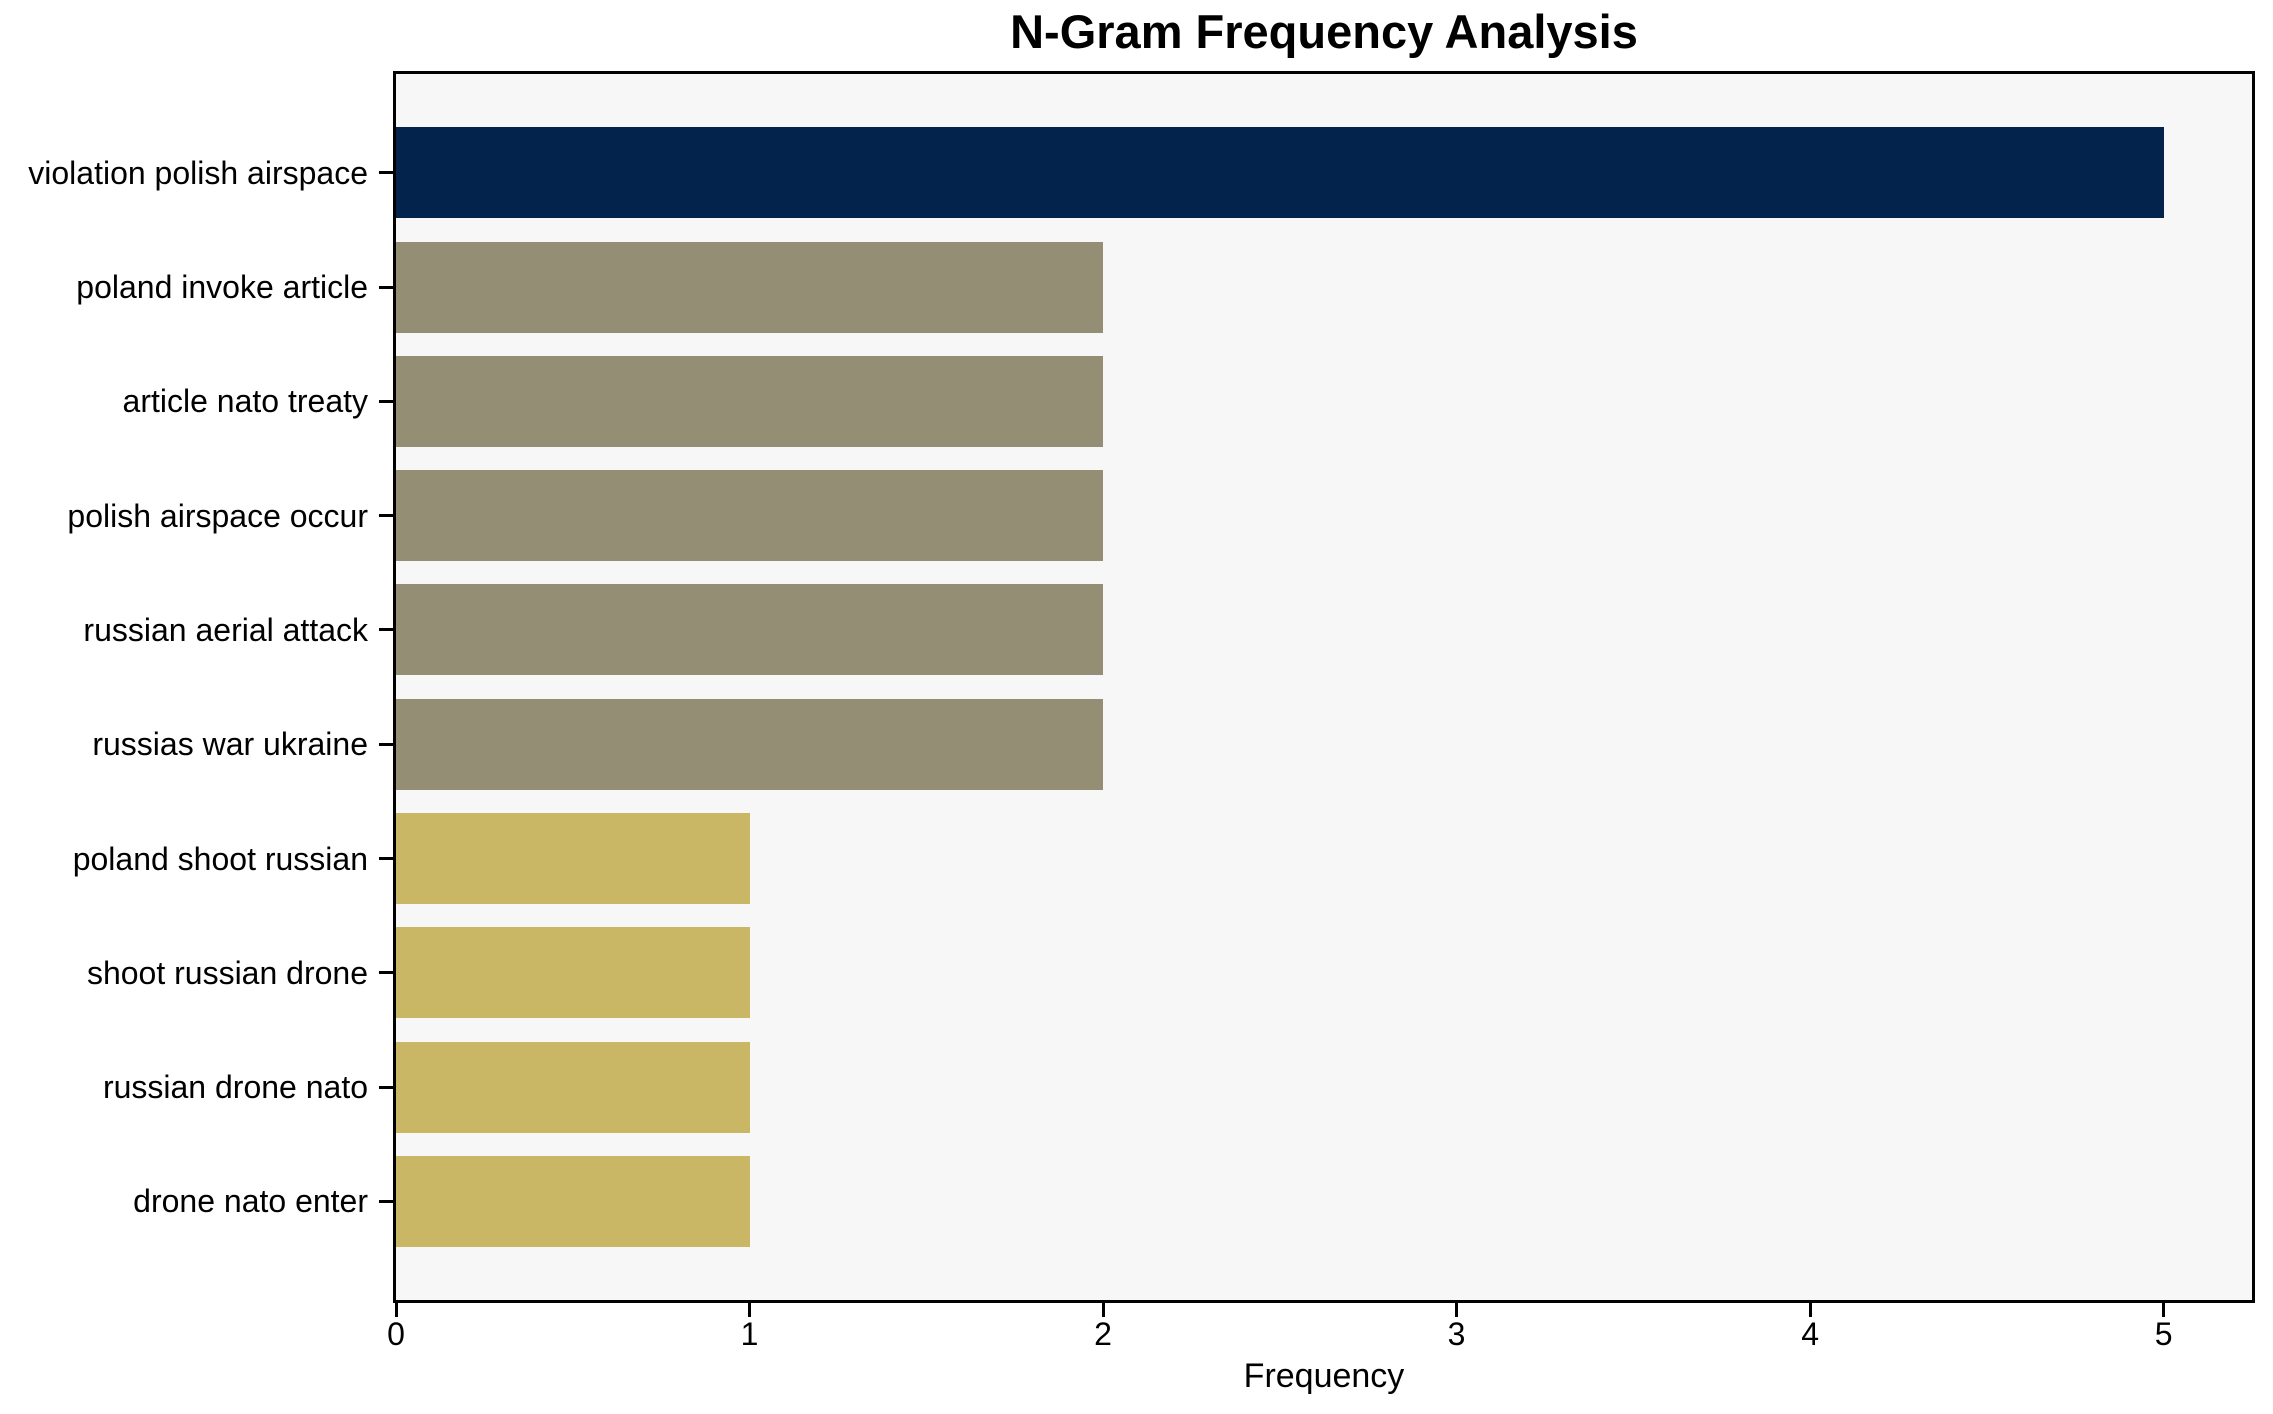  I want to click on bar-poland-invoke-article, so click(750, 287).